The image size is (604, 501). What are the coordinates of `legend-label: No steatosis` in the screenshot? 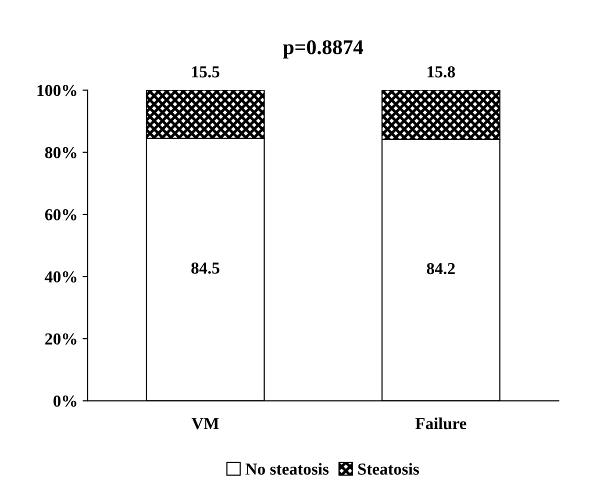 It's located at (287, 468).